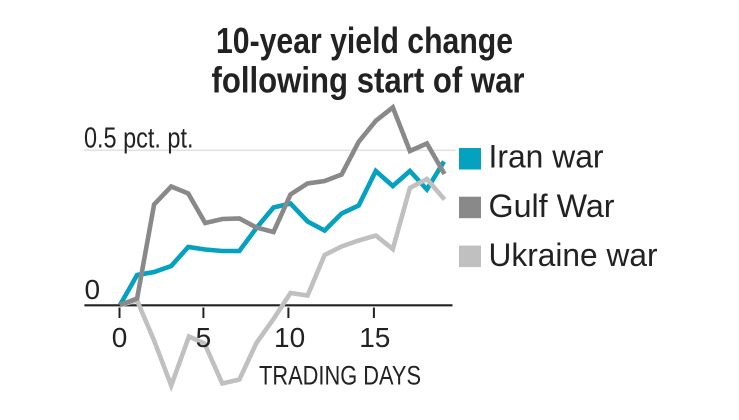 This screenshot has width=739, height=420. What do you see at coordinates (368, 79) in the screenshot?
I see `svg-text: following start of war` at bounding box center [368, 79].